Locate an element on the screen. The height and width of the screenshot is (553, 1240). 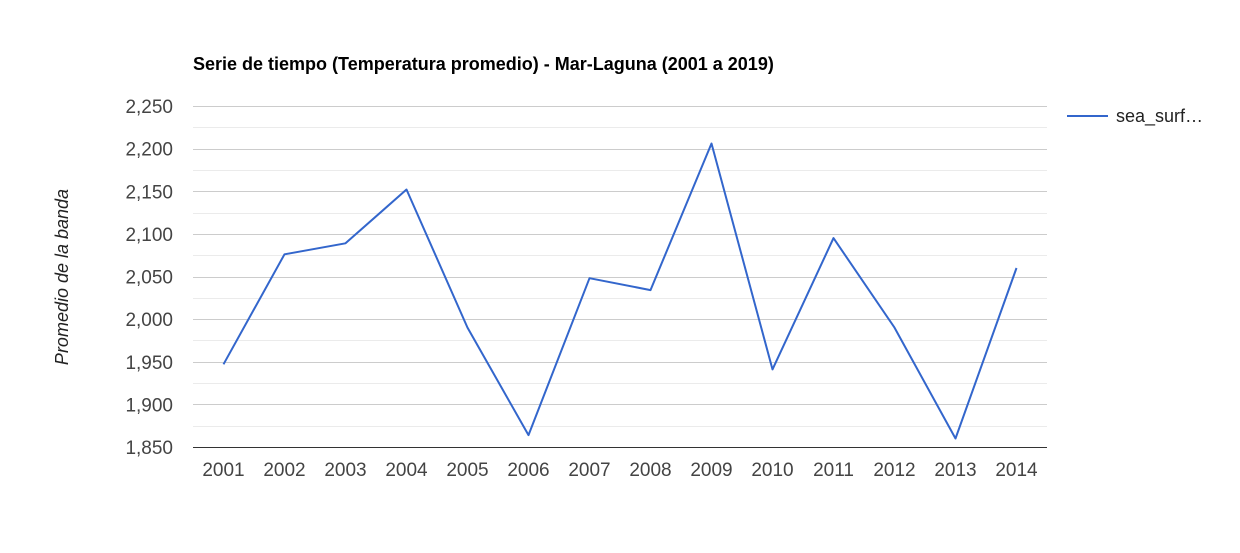
x-tick-label: 2011 is located at coordinates (833, 470).